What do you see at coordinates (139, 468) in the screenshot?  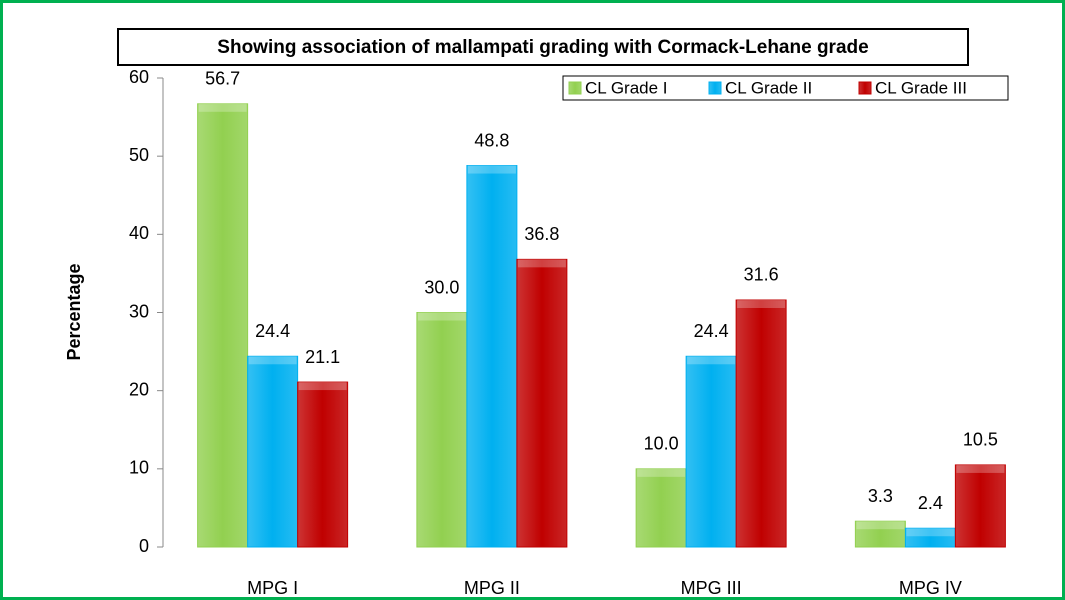 I see `y-tick-label: 10` at bounding box center [139, 468].